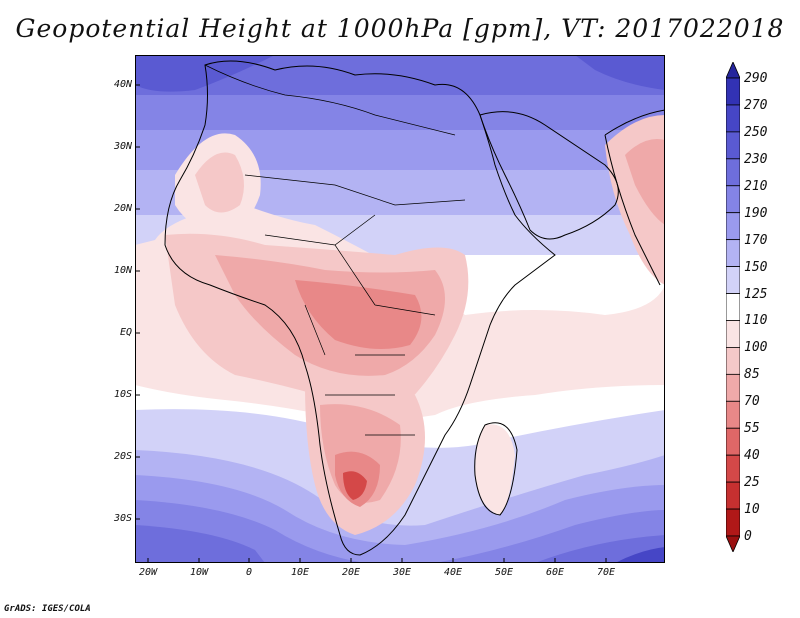 This screenshot has width=800, height=618. I want to click on lat-label-30n: 30N, so click(122, 146).